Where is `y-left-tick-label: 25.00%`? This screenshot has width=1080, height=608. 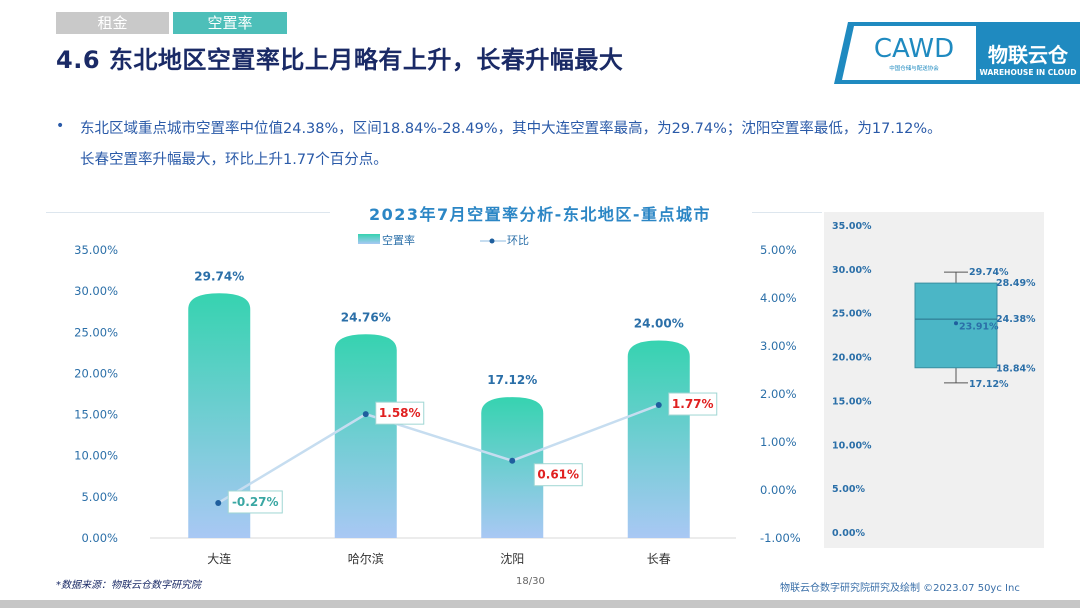 y-left-tick-label: 25.00% is located at coordinates (96, 332).